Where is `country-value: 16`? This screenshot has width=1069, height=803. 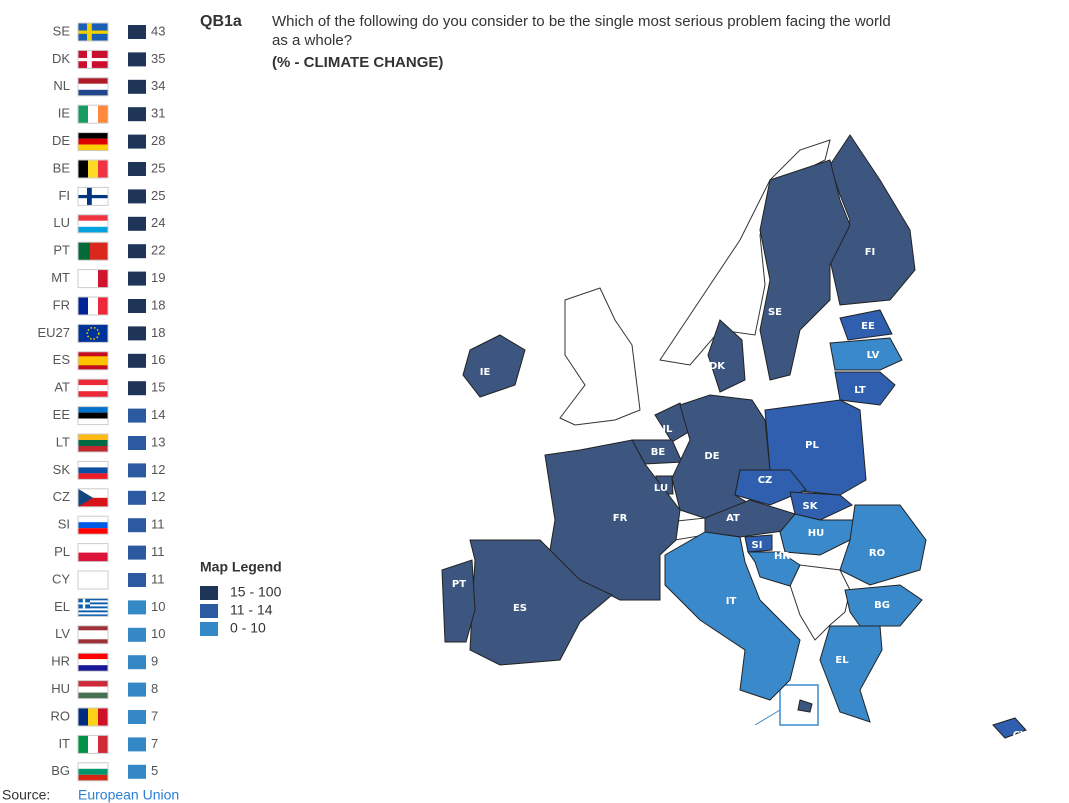 country-value: 16 is located at coordinates (158, 359).